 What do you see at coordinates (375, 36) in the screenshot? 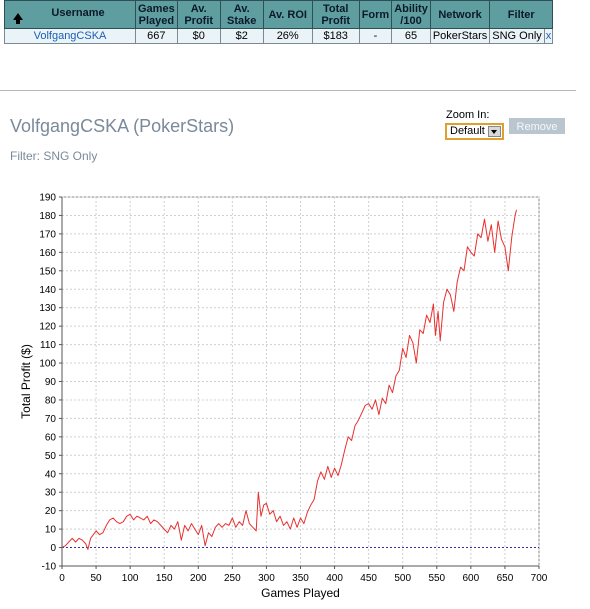
I see `form-cell: -` at bounding box center [375, 36].